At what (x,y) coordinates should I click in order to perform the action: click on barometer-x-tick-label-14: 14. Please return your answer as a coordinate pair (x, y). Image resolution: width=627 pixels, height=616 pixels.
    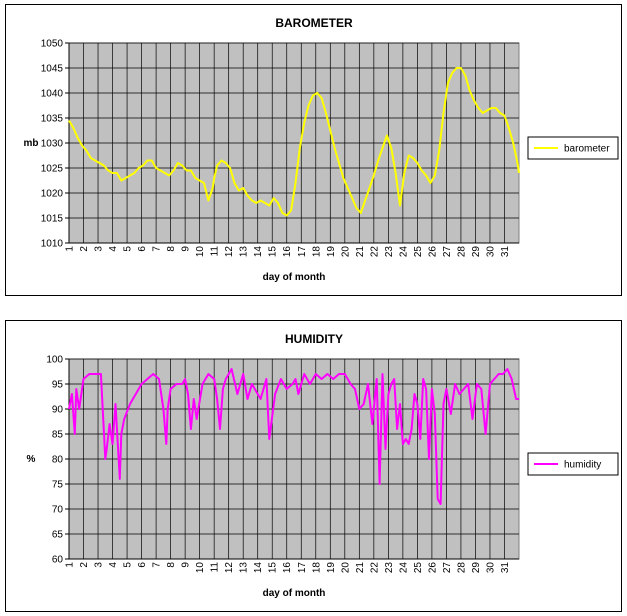
    Looking at the image, I should click on (258, 252).